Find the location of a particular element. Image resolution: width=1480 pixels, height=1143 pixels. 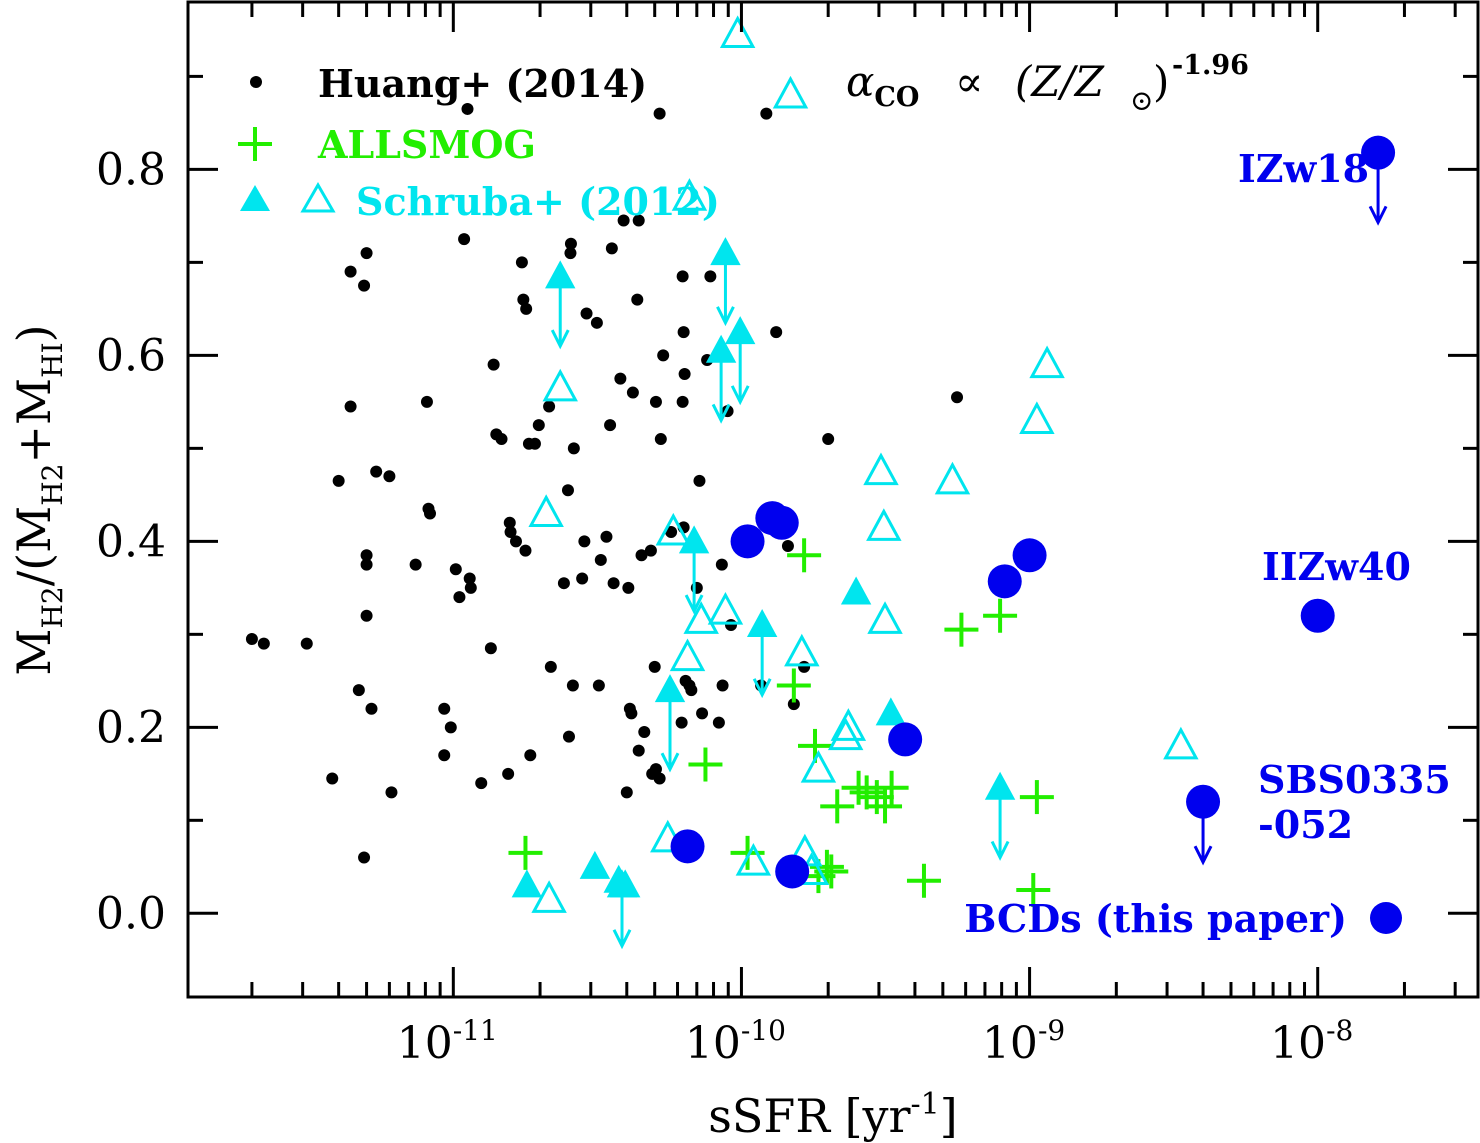

label-sbs0335-052: -052 is located at coordinates (1305, 824).